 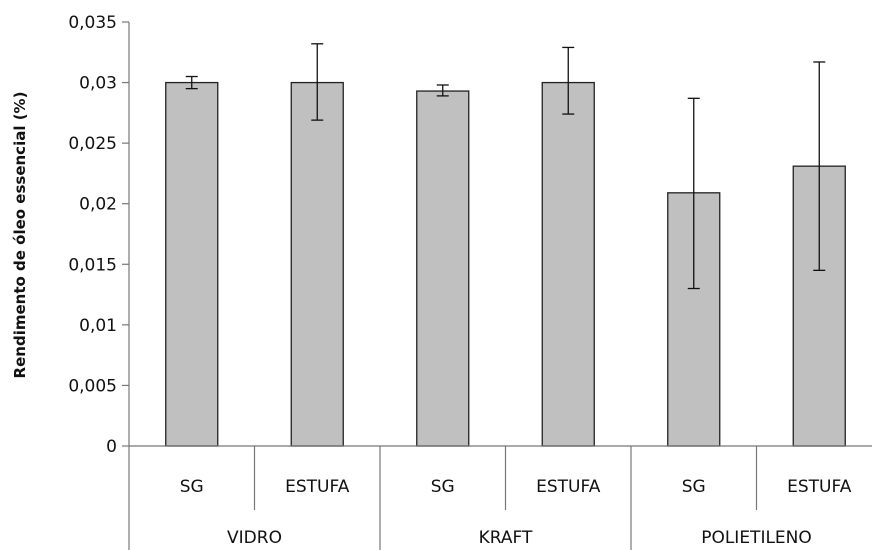 What do you see at coordinates (92, 144) in the screenshot?
I see `y-tick-label: 0,025` at bounding box center [92, 144].